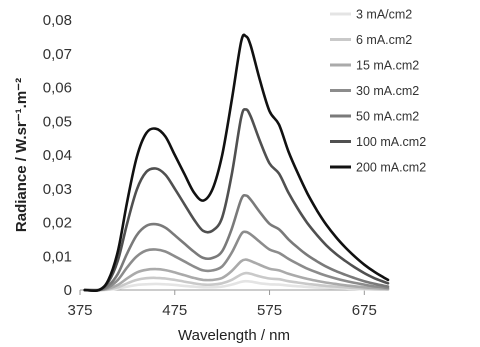 Image resolution: width=480 pixels, height=347 pixels. I want to click on y-axis-ticks: 0 0,01 0,02 0,03 0,04 0,05 0,06 0,07 0,08, so click(57, 155).